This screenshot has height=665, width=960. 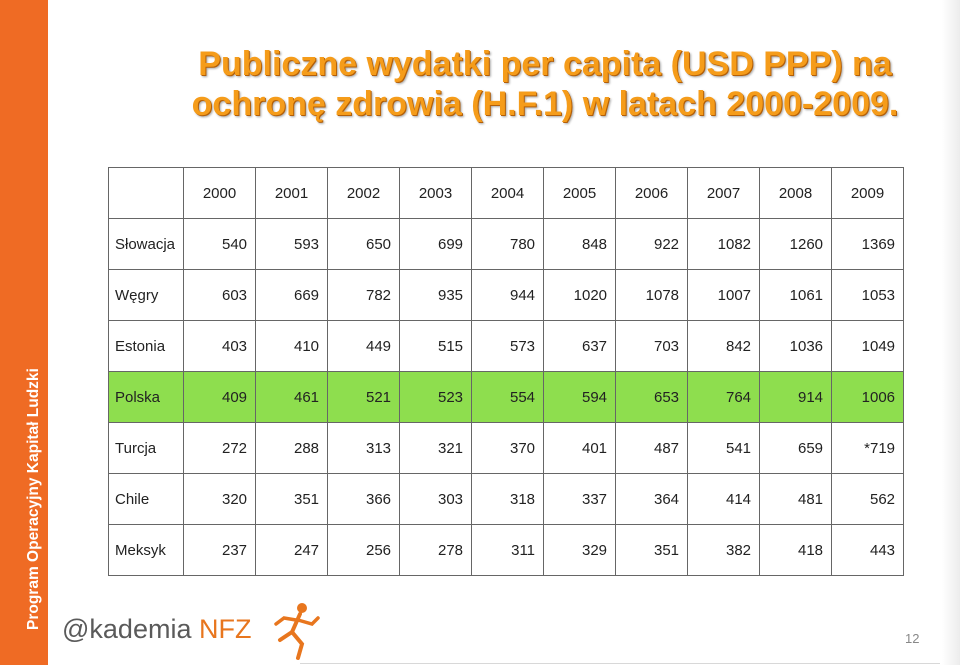 I want to click on value-cell: 541, so click(x=724, y=448).